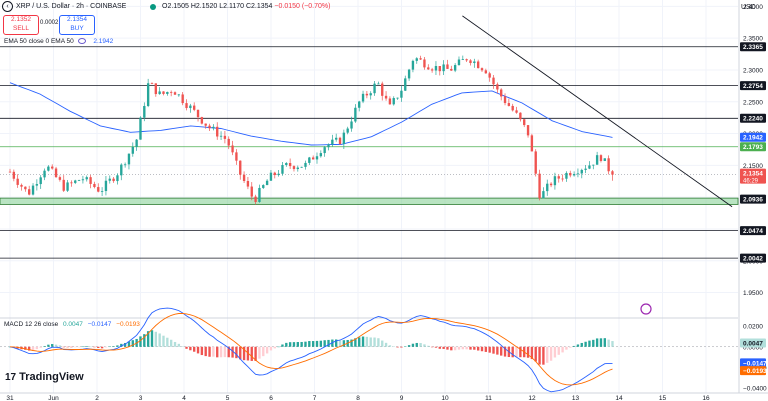 The width and height of the screenshot is (768, 401). What do you see at coordinates (755, 371) in the screenshot?
I see `macd-signal-tag: −0.0193` at bounding box center [755, 371].